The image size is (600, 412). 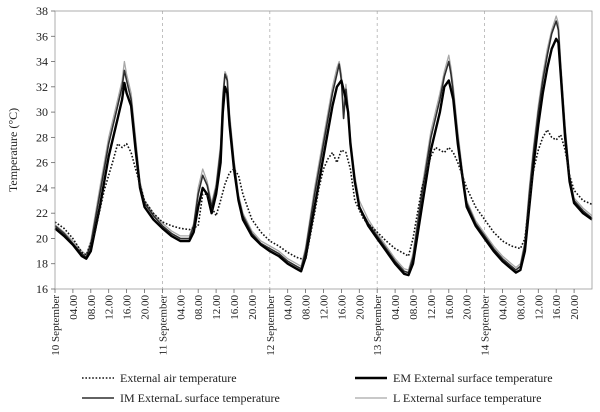 I want to click on y-tick-label: 30, so click(x=42, y=112).